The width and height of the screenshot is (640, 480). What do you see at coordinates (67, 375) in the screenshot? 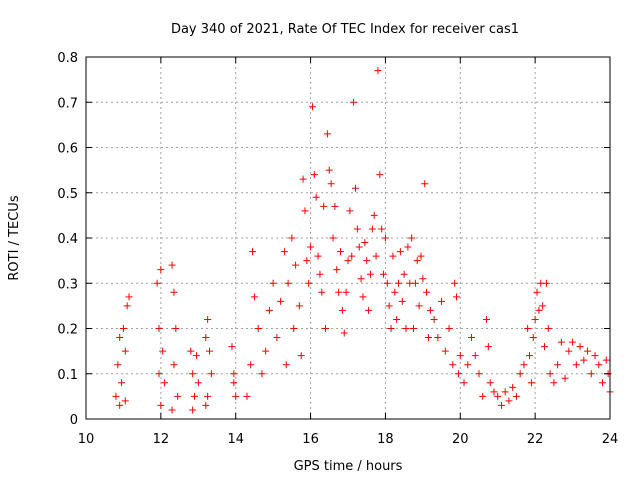
I see `y-tick-label: 0.1` at bounding box center [67, 375].